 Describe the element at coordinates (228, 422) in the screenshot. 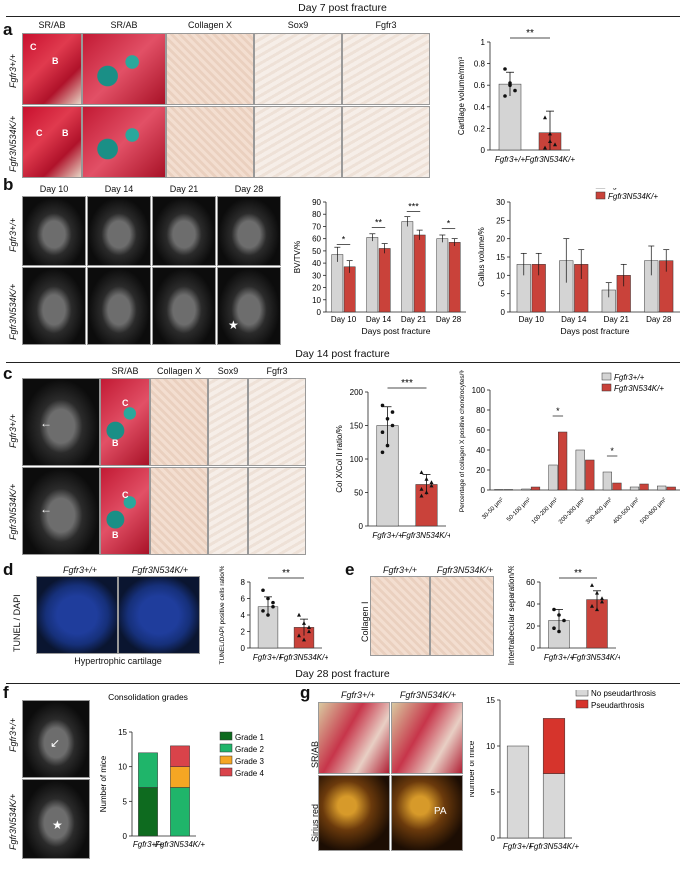

I see `sox9-wt-image` at that location.